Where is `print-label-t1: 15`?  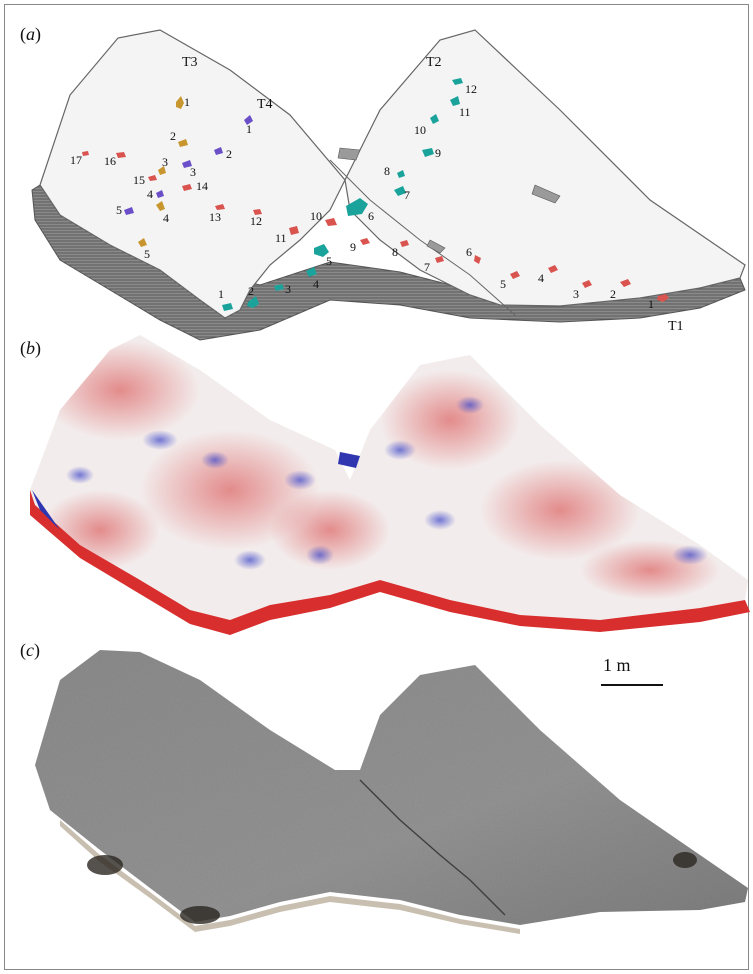
print-label-t1: 15 is located at coordinates (139, 180).